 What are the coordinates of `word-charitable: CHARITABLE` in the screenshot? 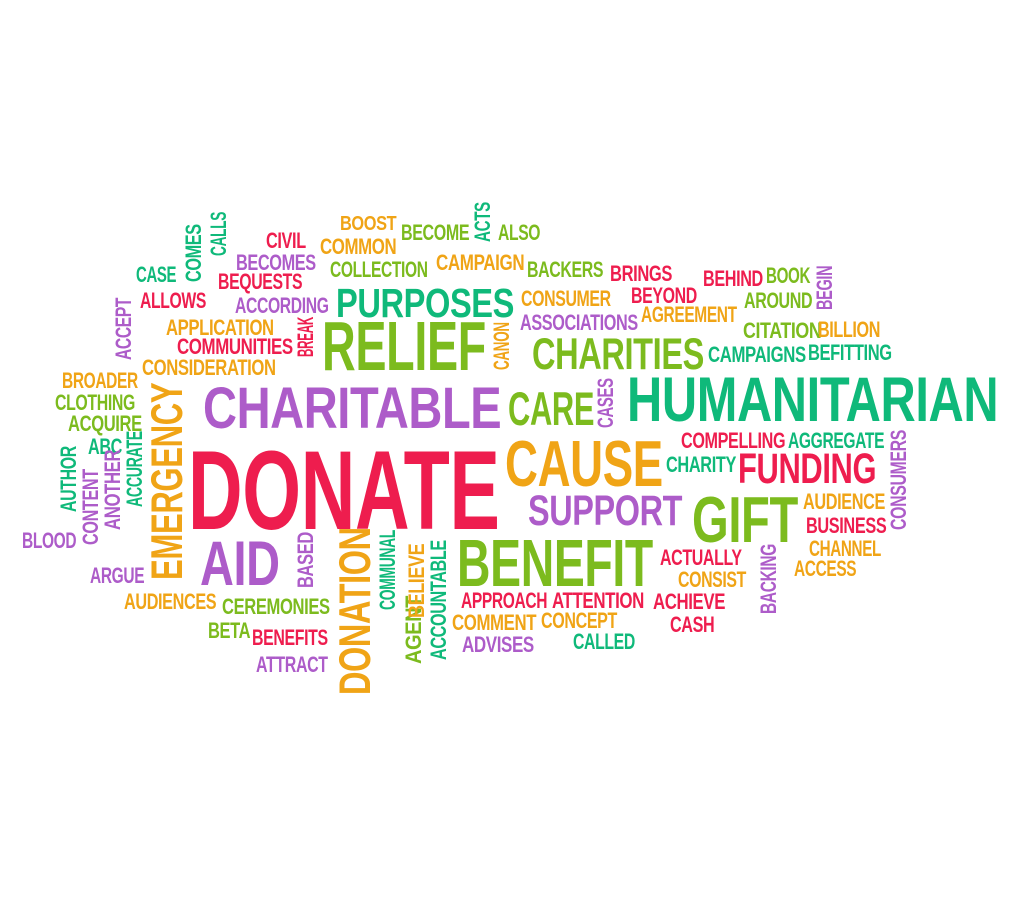 It's located at (352, 408).